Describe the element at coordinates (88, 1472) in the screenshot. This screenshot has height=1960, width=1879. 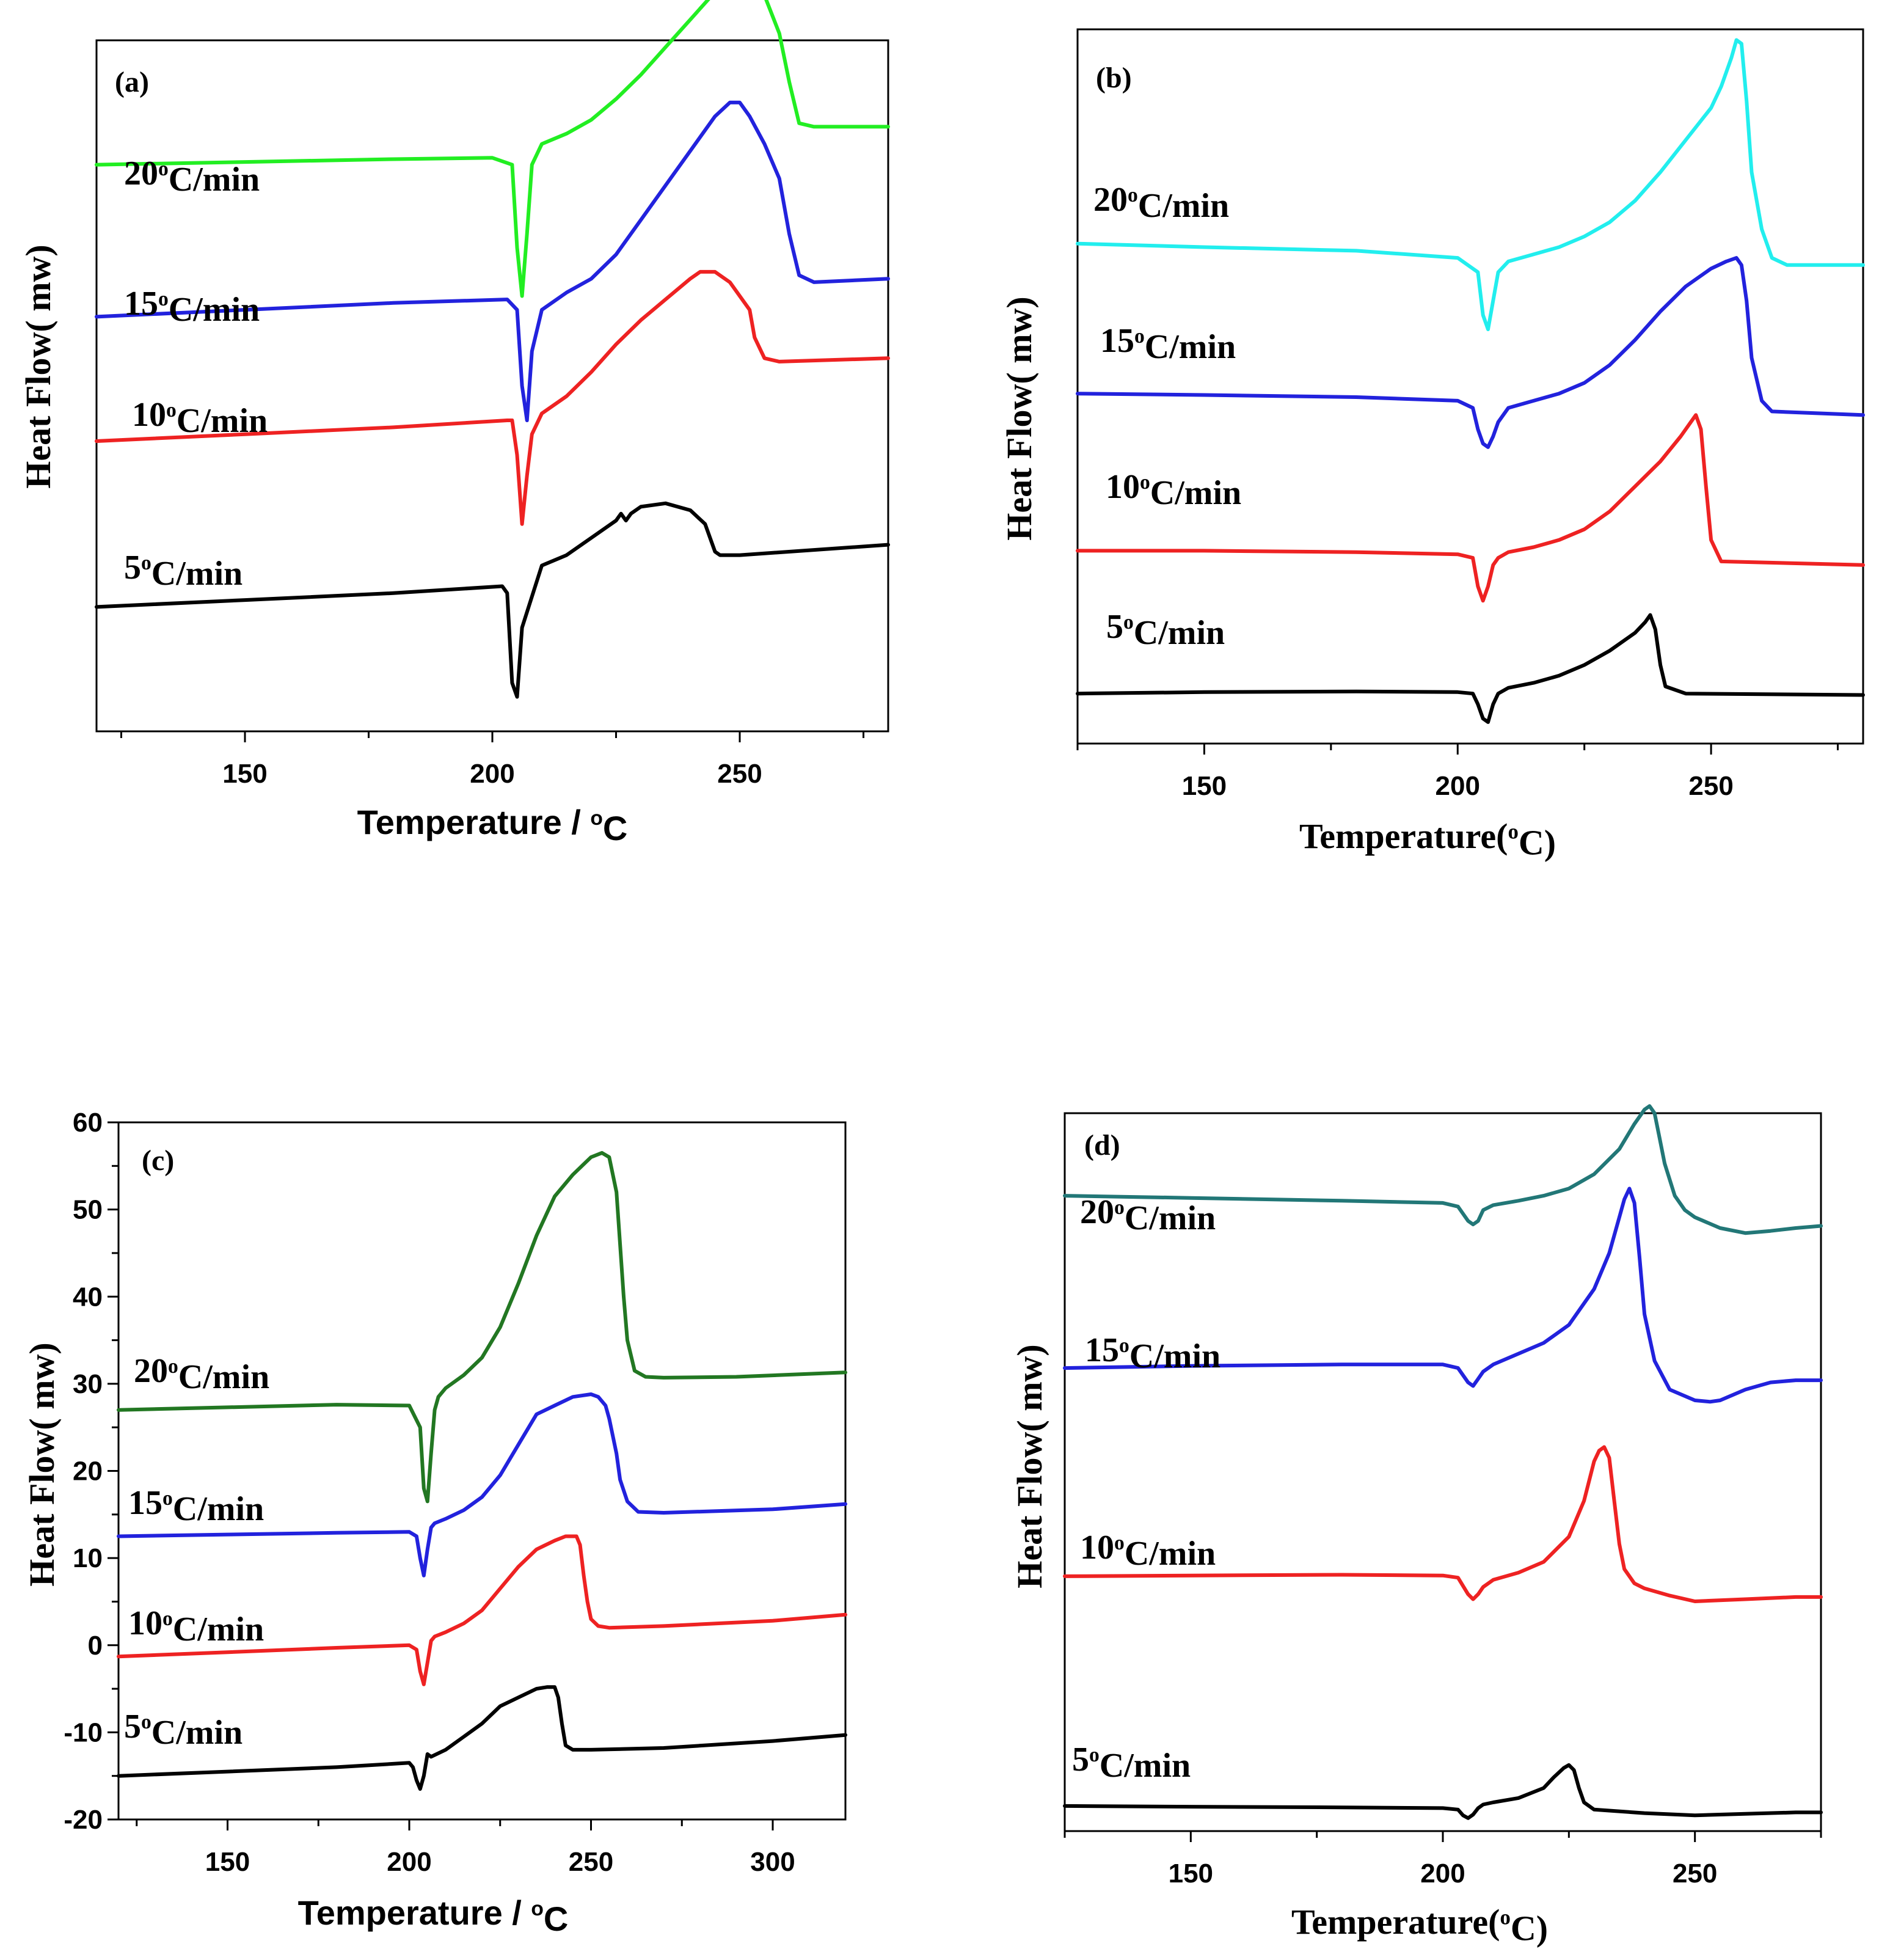
I see `y-tick-label: 20` at that location.